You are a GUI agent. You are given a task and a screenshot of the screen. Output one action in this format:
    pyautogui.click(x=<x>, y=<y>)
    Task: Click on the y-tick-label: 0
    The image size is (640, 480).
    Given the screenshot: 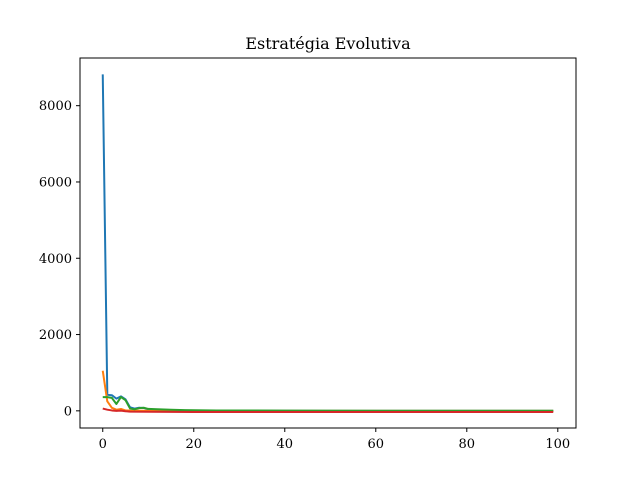 What is the action you would take?
    pyautogui.click(x=68, y=411)
    